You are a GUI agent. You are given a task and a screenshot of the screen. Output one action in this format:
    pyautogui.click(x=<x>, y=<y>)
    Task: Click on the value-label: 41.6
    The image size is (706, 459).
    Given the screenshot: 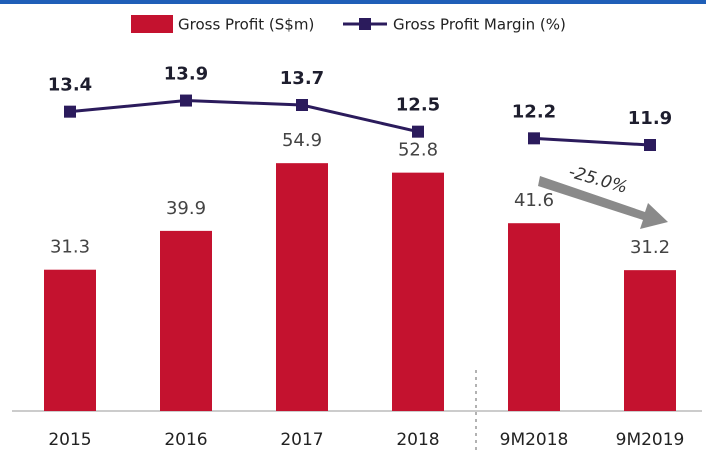 What is the action you would take?
    pyautogui.click(x=534, y=200)
    